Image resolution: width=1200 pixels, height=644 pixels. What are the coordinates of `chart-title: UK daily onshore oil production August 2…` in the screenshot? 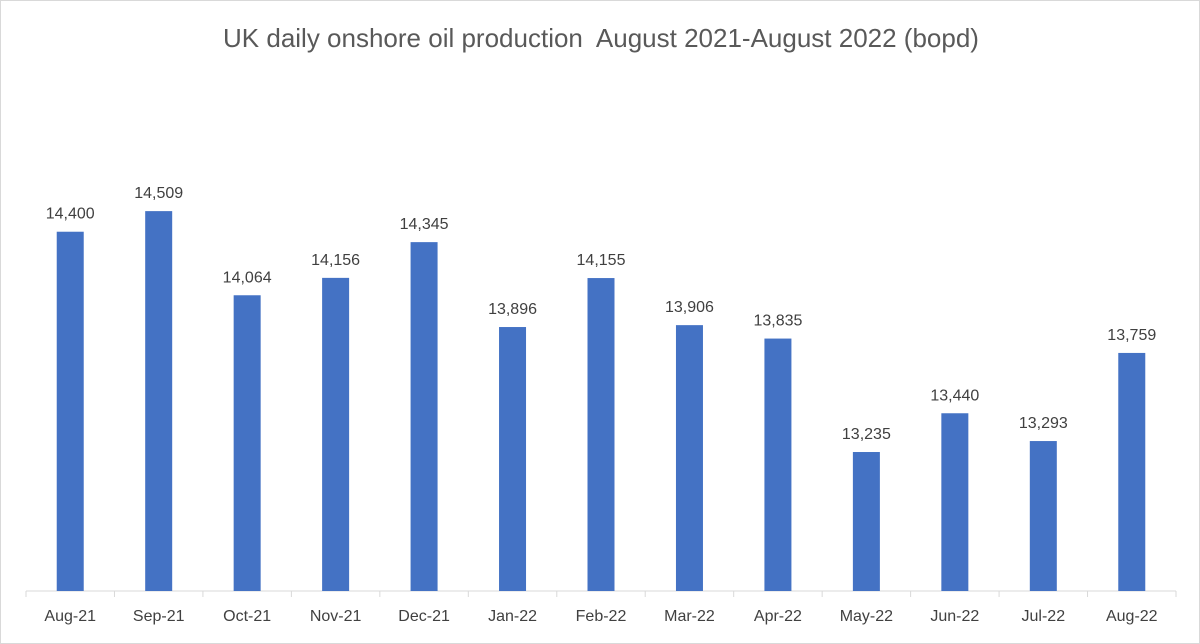 It's located at (601, 38).